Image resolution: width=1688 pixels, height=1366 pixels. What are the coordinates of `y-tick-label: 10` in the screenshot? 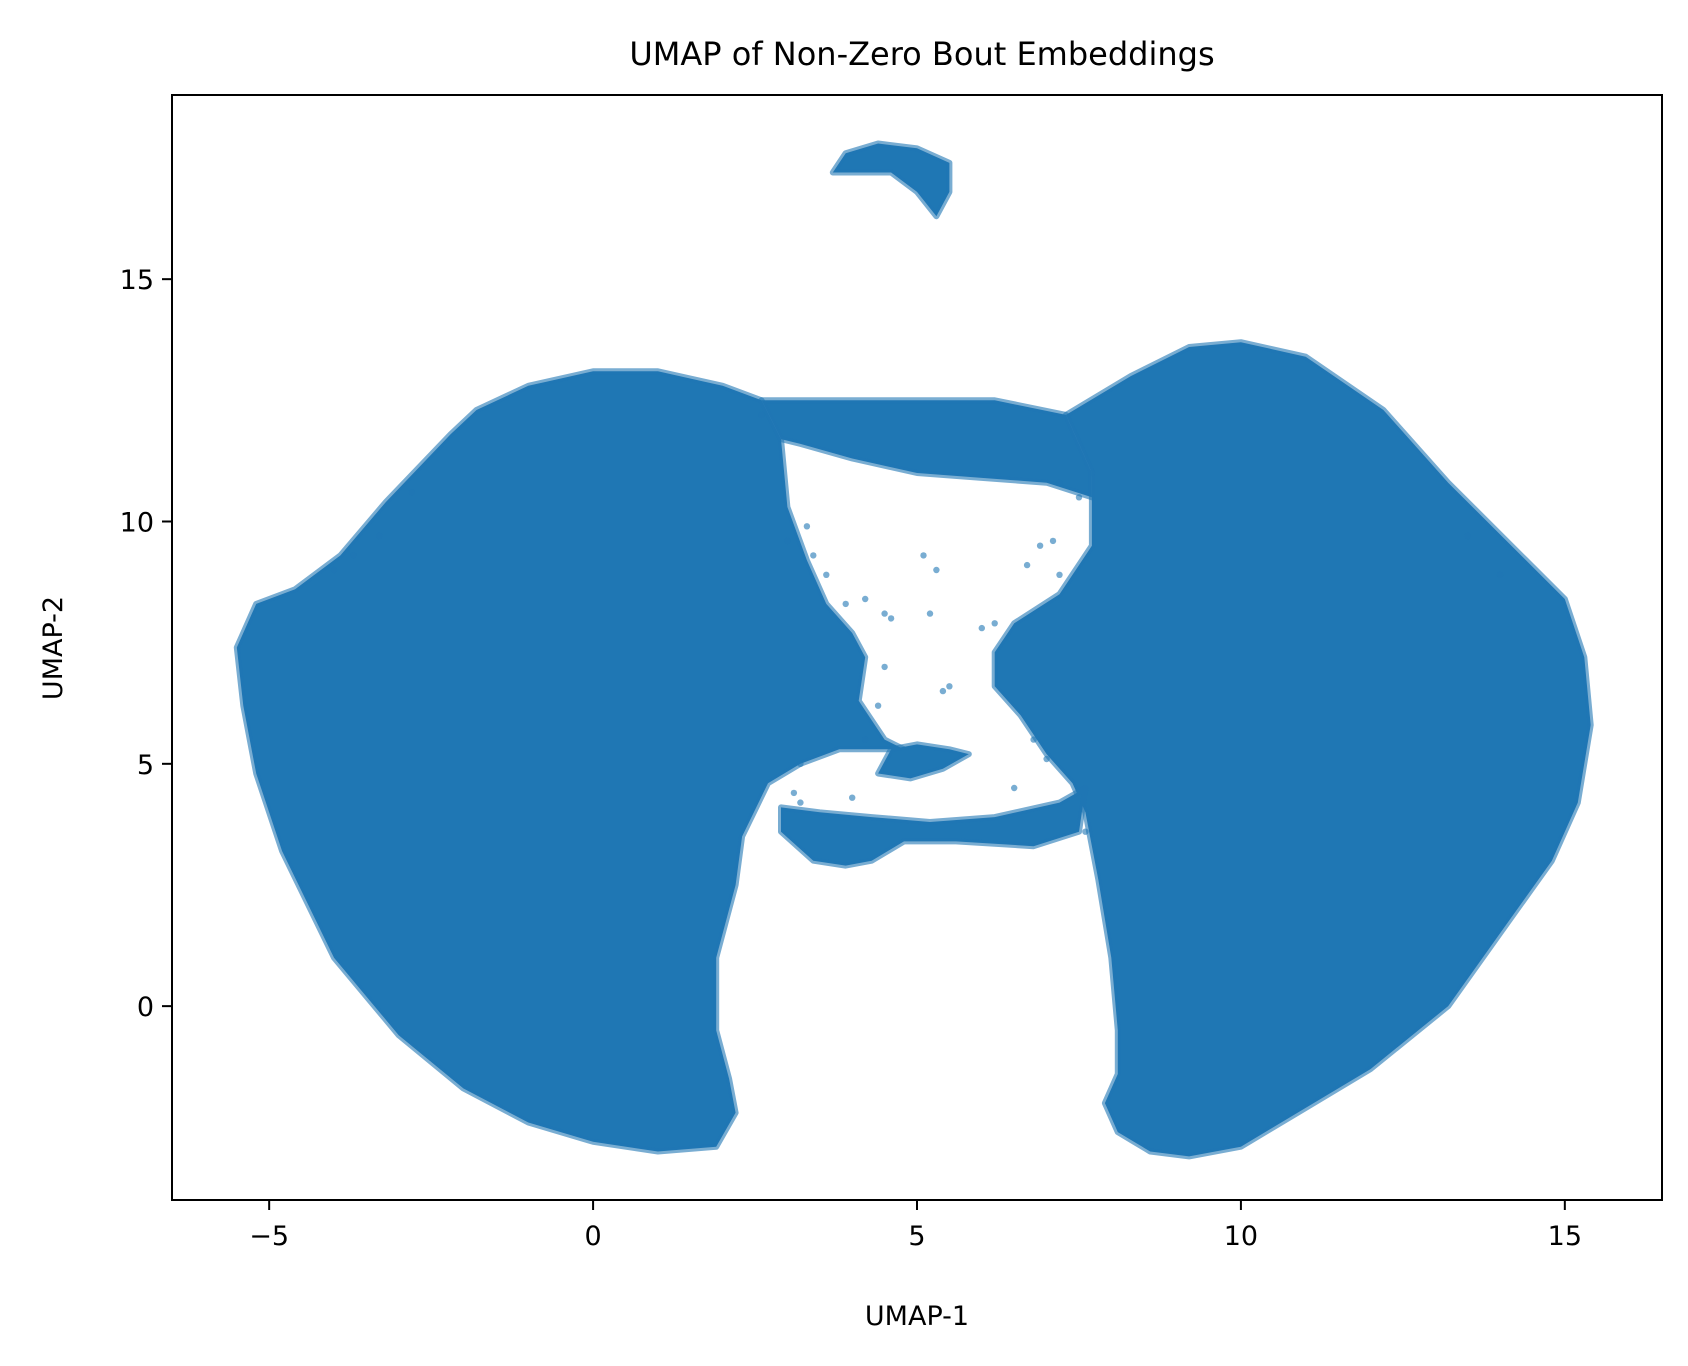 It's located at (137, 522).